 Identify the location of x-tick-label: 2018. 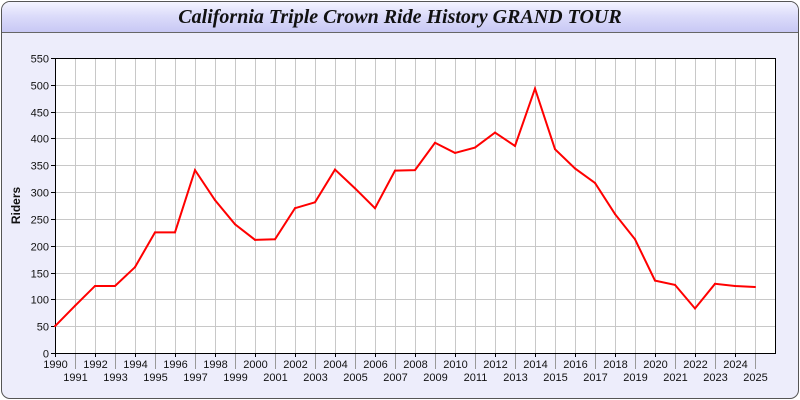
(615, 365).